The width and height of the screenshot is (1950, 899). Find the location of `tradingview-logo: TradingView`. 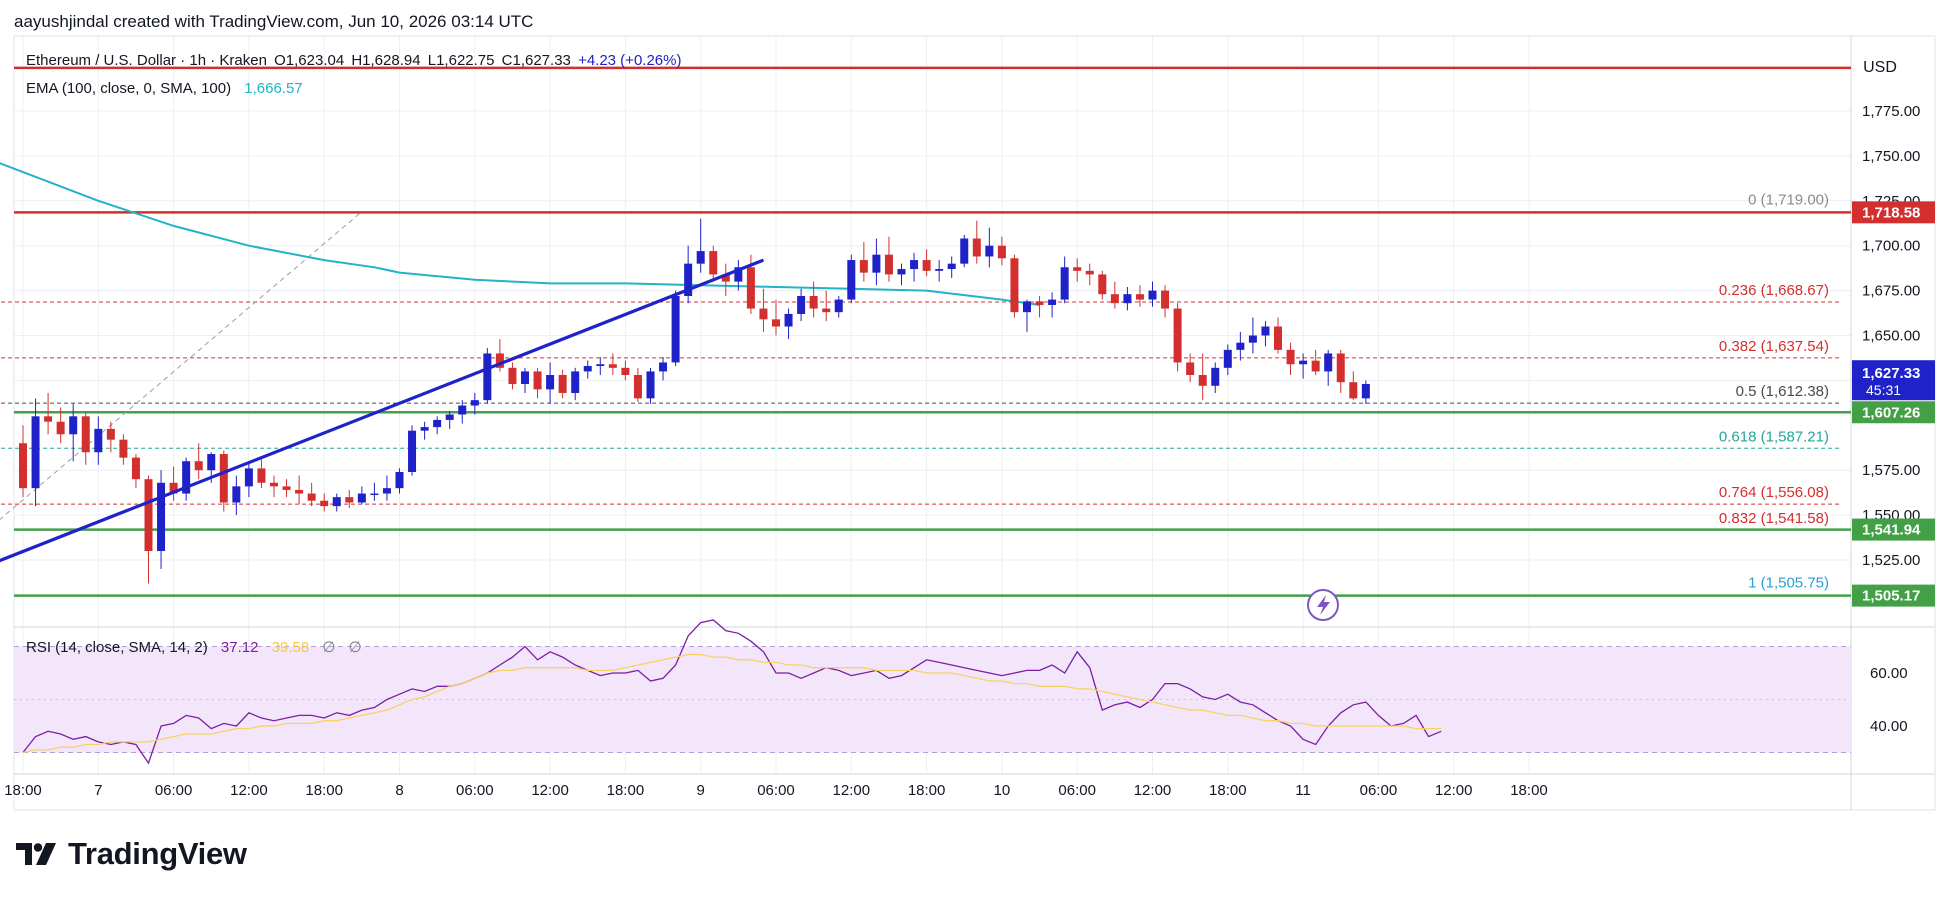

tradingview-logo: TradingView is located at coordinates (131, 854).